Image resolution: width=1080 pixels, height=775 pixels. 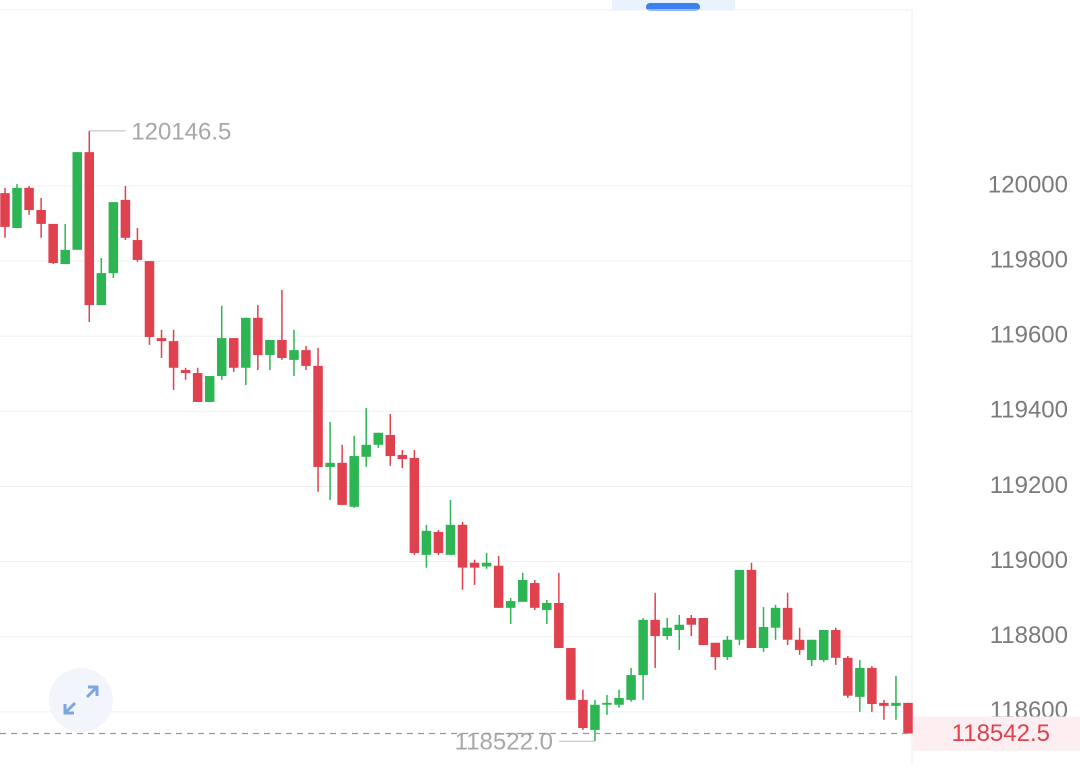 What do you see at coordinates (1029, 560) in the screenshot?
I see `y-tick-label: 119000` at bounding box center [1029, 560].